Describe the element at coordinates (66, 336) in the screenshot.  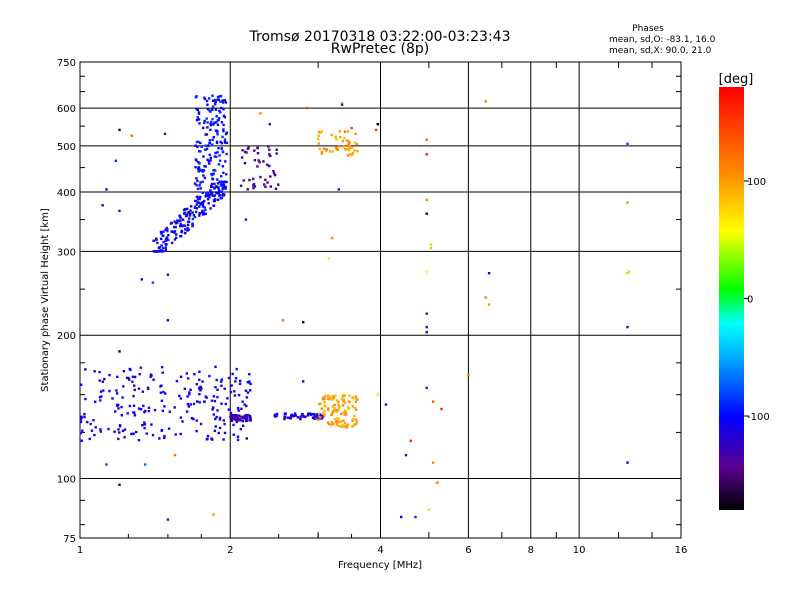
I see `y-tick-label: 200` at that location.